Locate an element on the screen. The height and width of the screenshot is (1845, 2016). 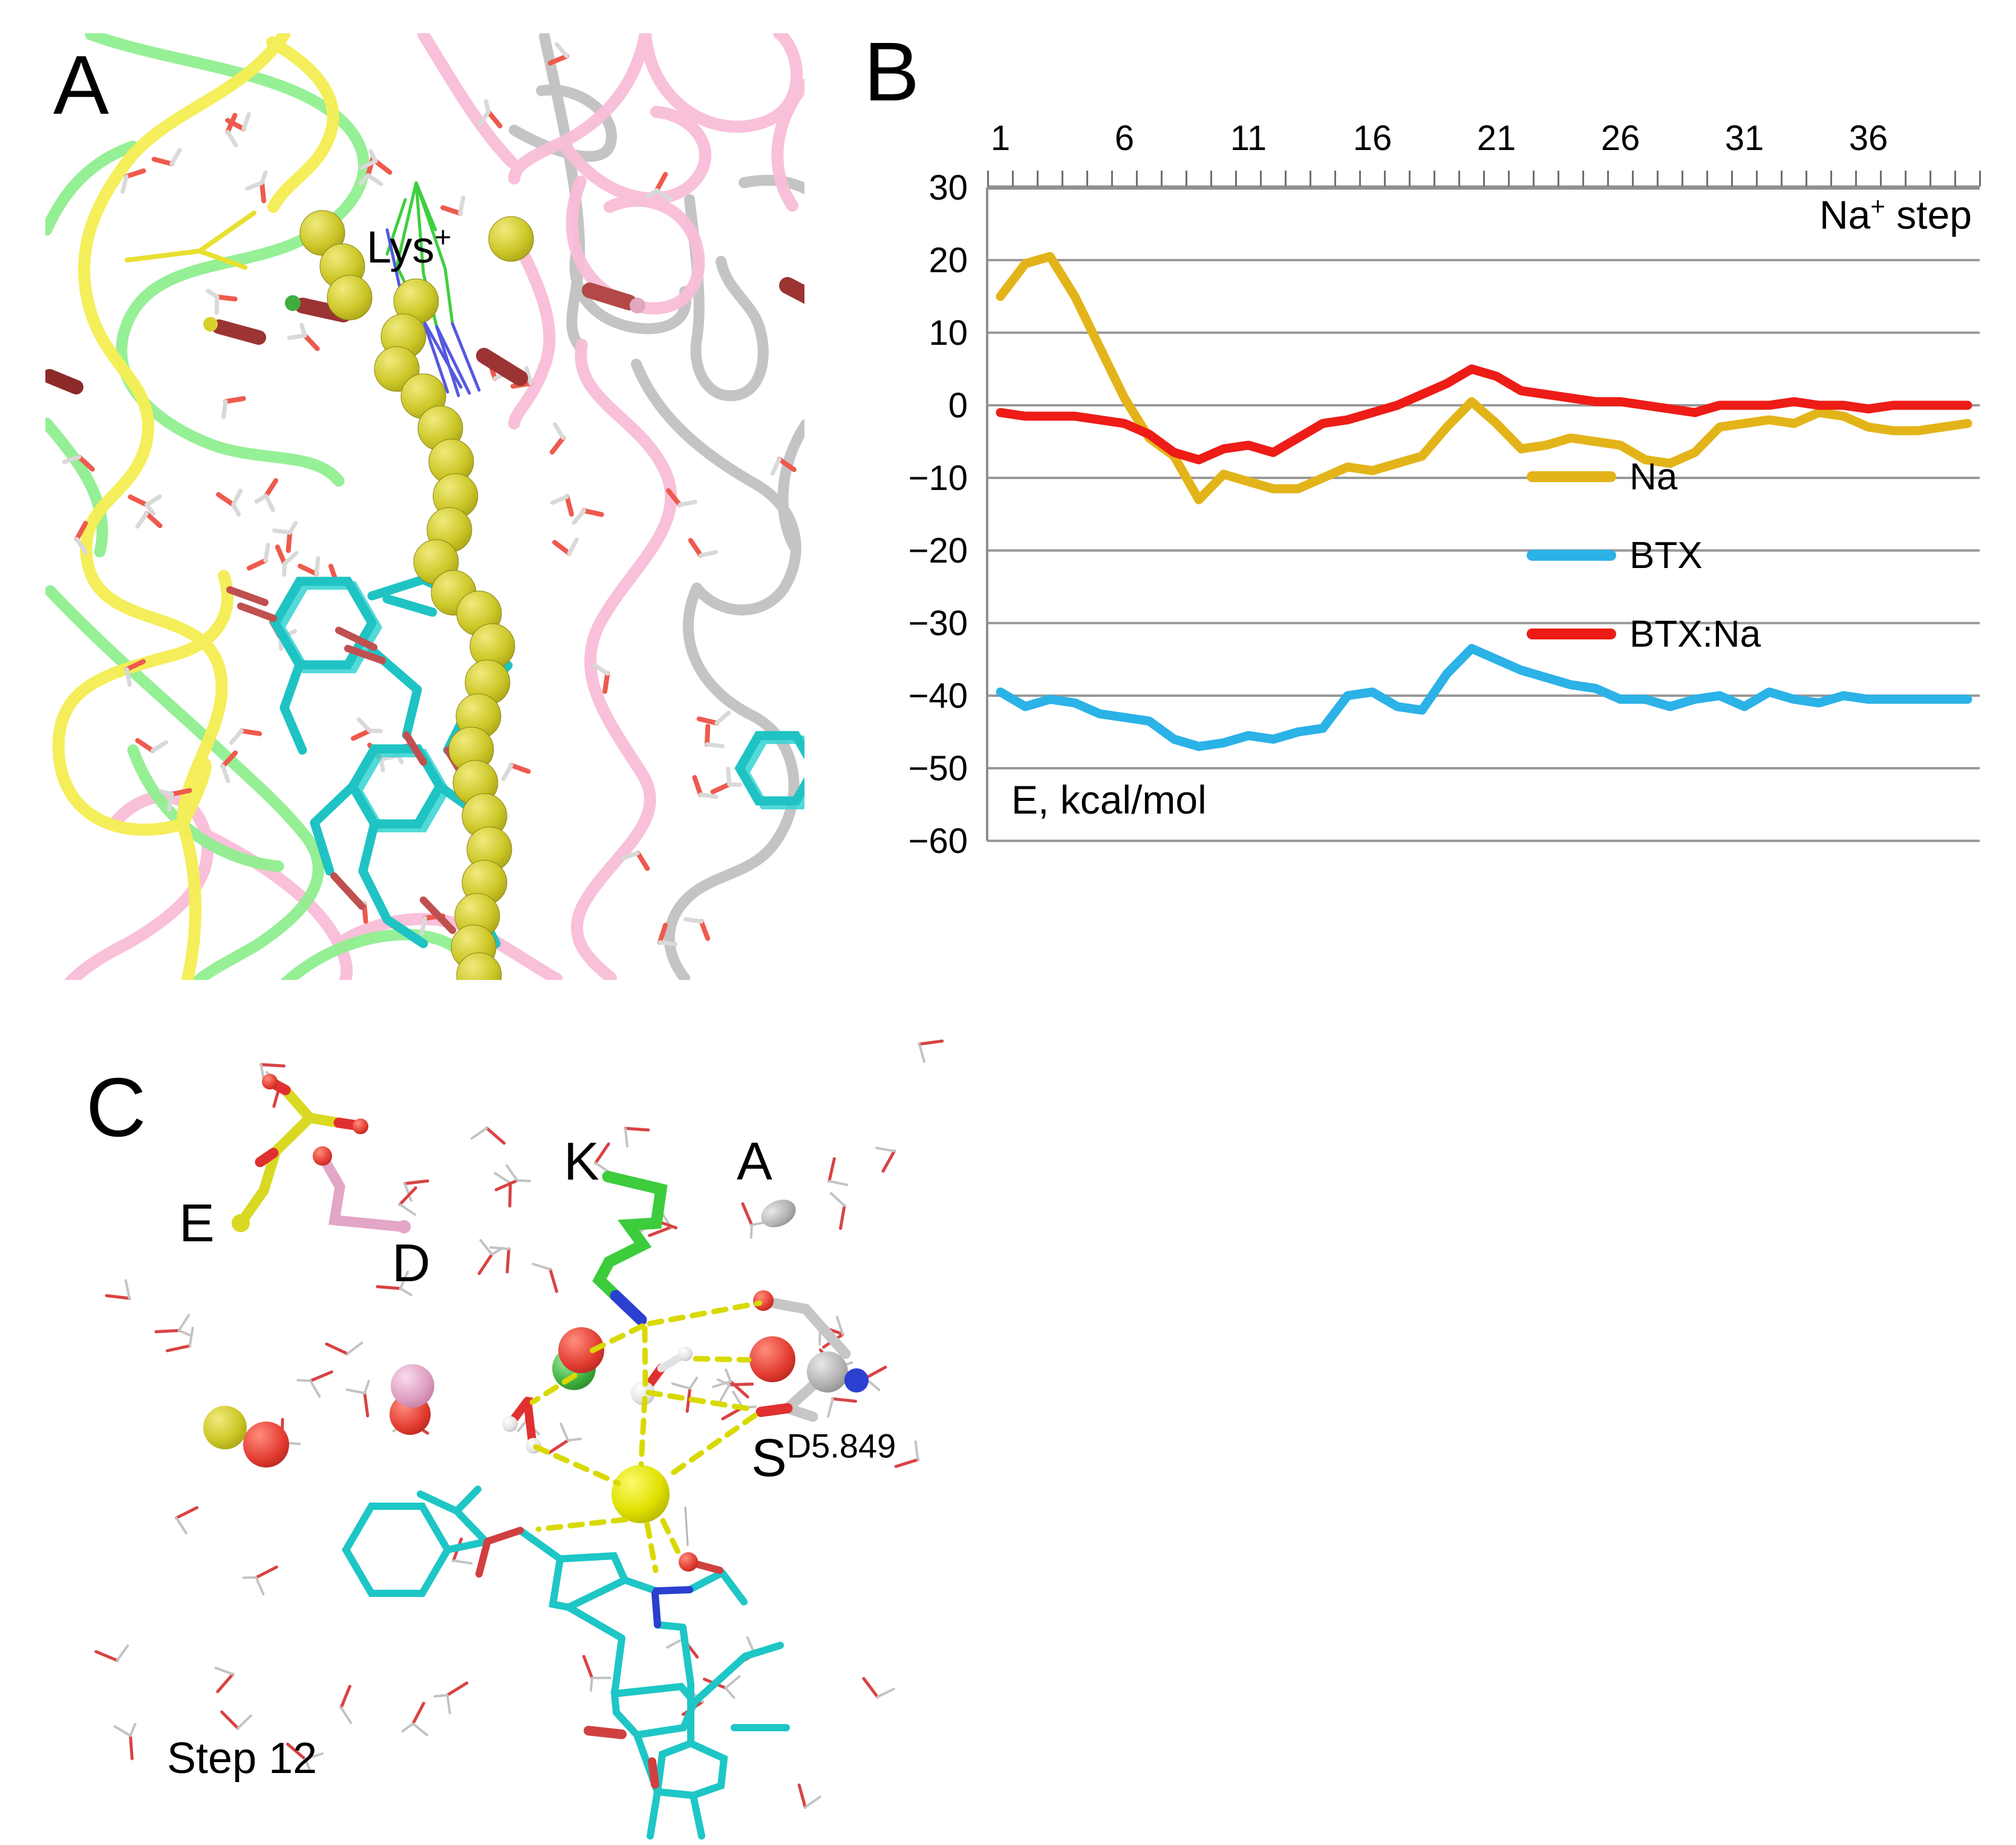
x-tick-label: 26 is located at coordinates (1621, 138).